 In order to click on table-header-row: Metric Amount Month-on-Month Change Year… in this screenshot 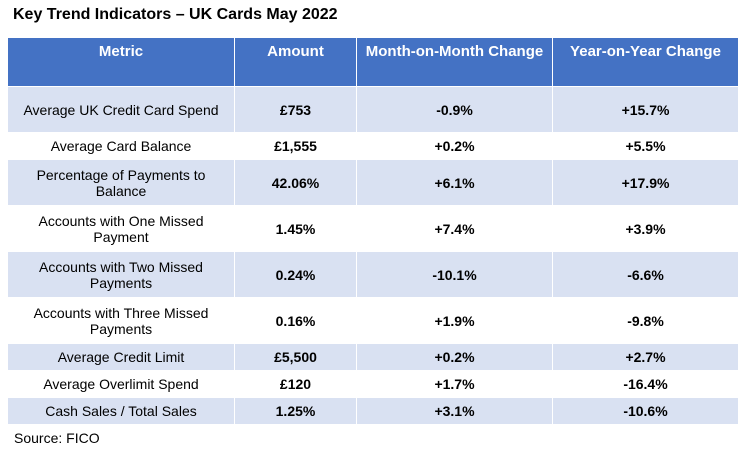, I will do `click(373, 62)`.